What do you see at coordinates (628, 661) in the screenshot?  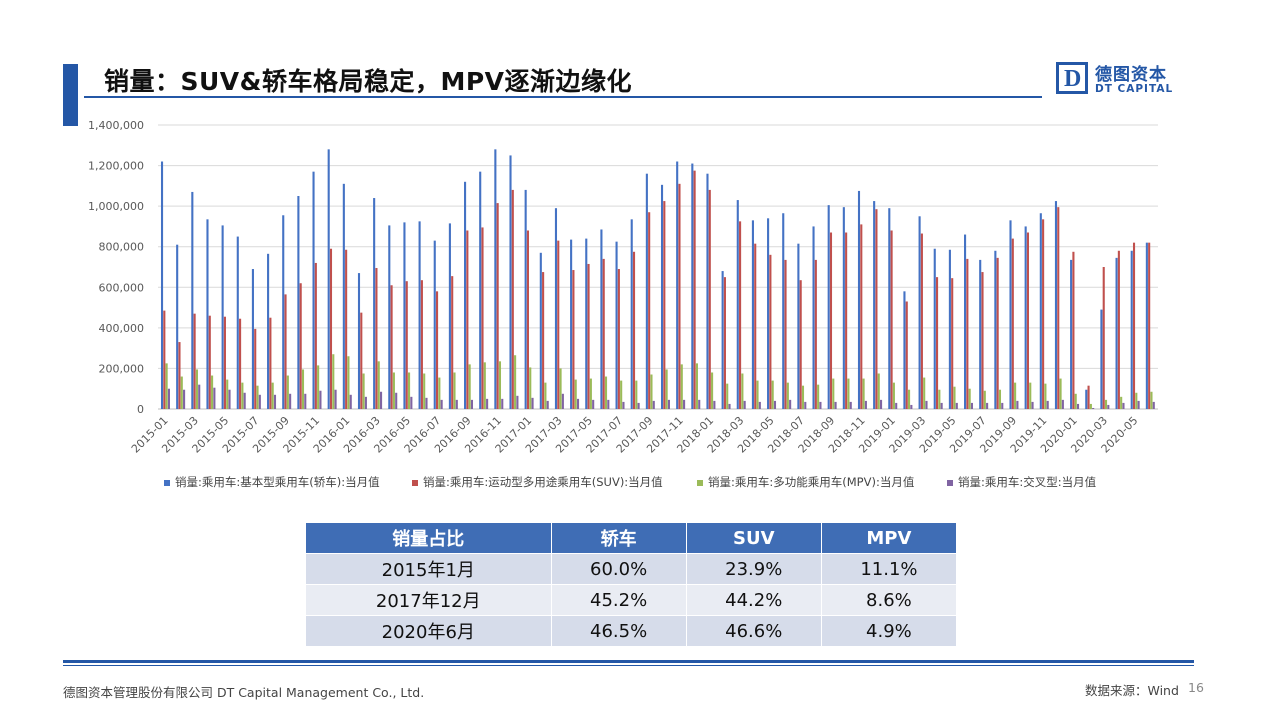 I see `footer-rule` at bounding box center [628, 661].